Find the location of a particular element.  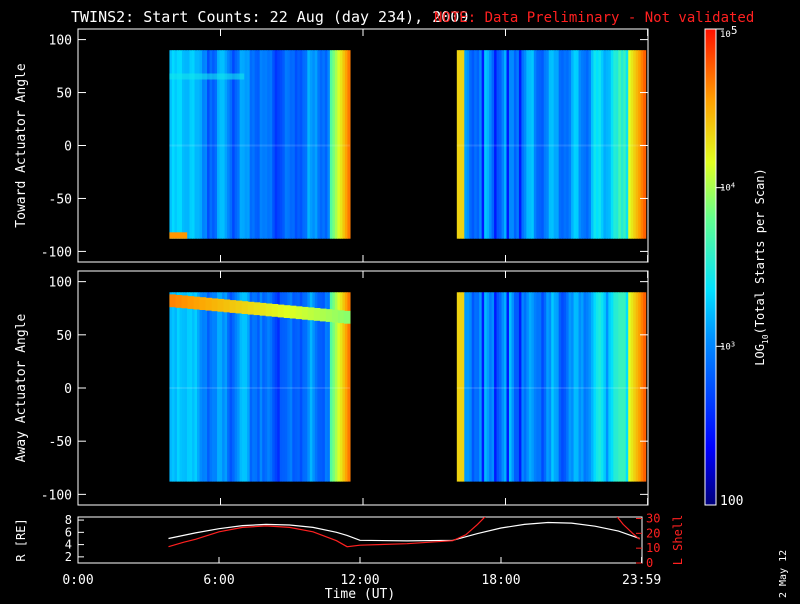

x-tick-label: 0:00 is located at coordinates (77, 580).